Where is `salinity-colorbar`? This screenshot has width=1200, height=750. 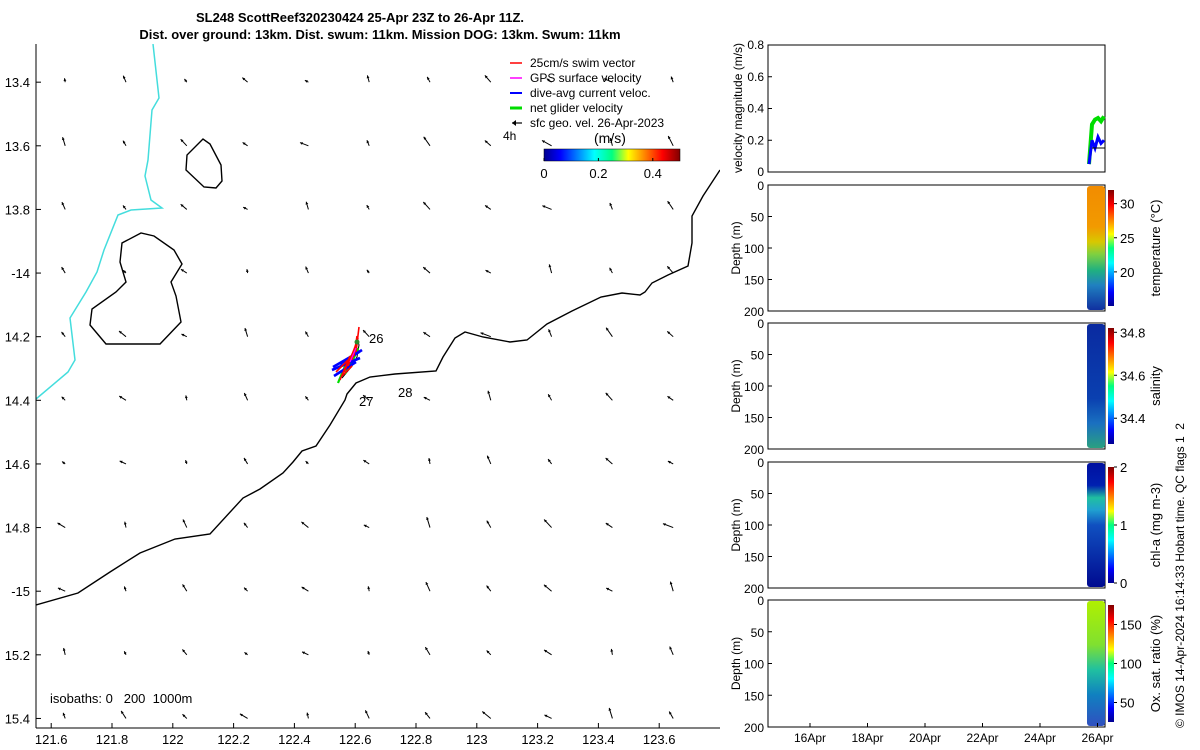
salinity-colorbar is located at coordinates (1111, 386).